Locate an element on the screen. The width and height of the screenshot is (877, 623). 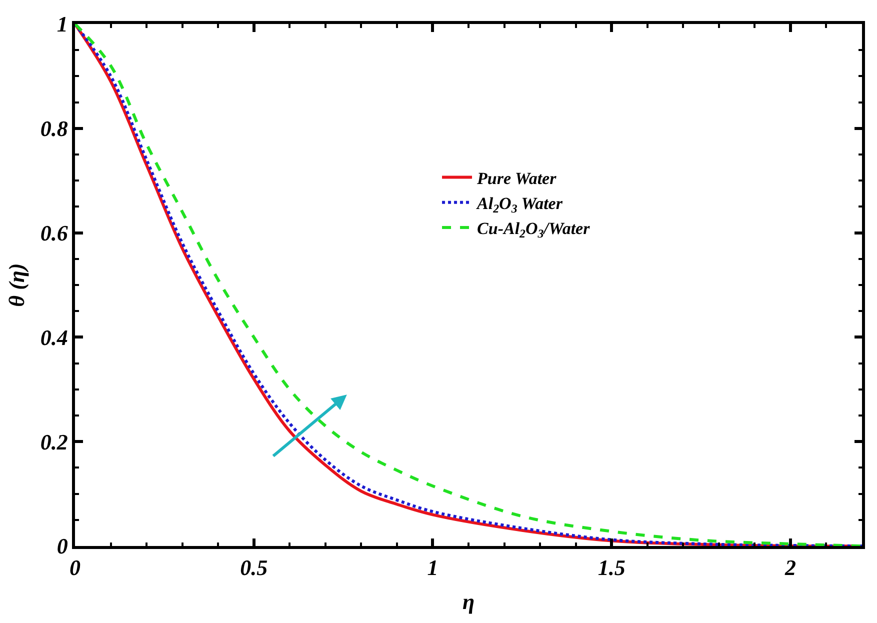
y-tick-label: 1 is located at coordinates (62, 24).